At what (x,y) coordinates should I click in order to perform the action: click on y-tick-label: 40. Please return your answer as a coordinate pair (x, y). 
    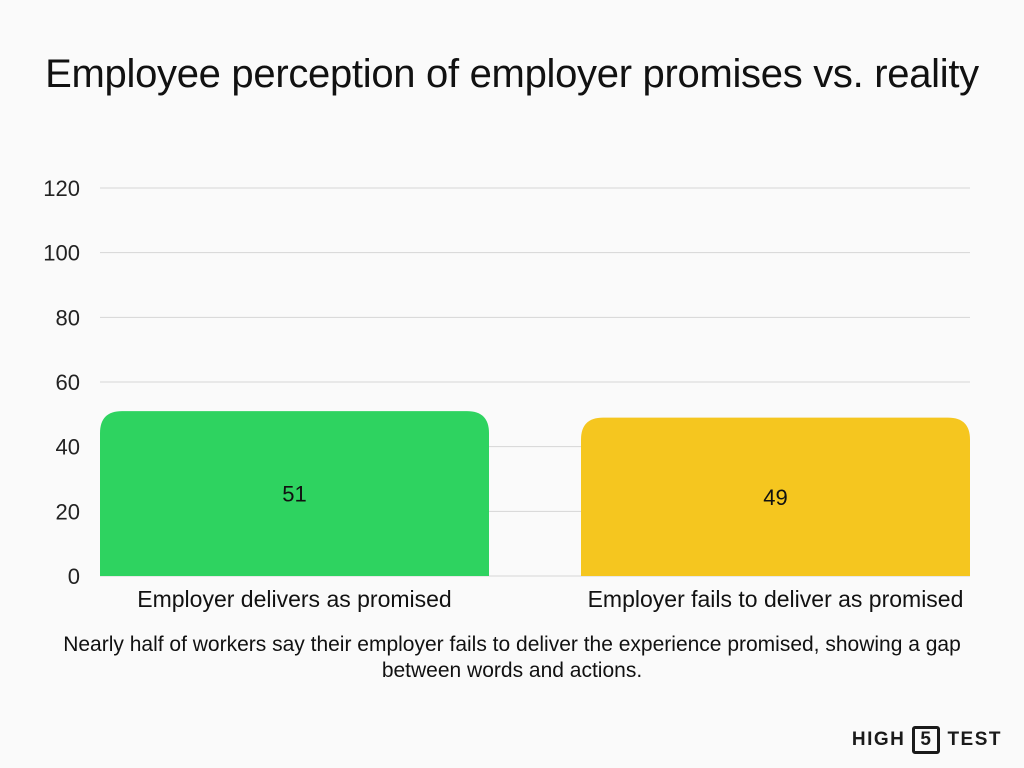
    Looking at the image, I should click on (68, 447).